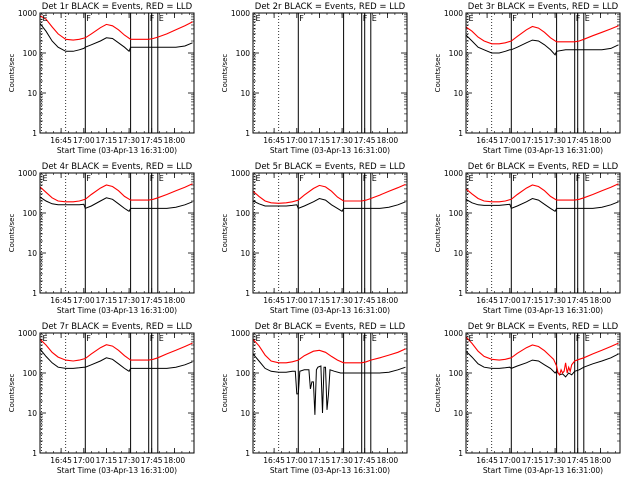 Image resolution: width=640 pixels, height=480 pixels. Describe the element at coordinates (543, 327) in the screenshot. I see `panel-title: Det 9r BLACK = Events, RED = LLD` at that location.